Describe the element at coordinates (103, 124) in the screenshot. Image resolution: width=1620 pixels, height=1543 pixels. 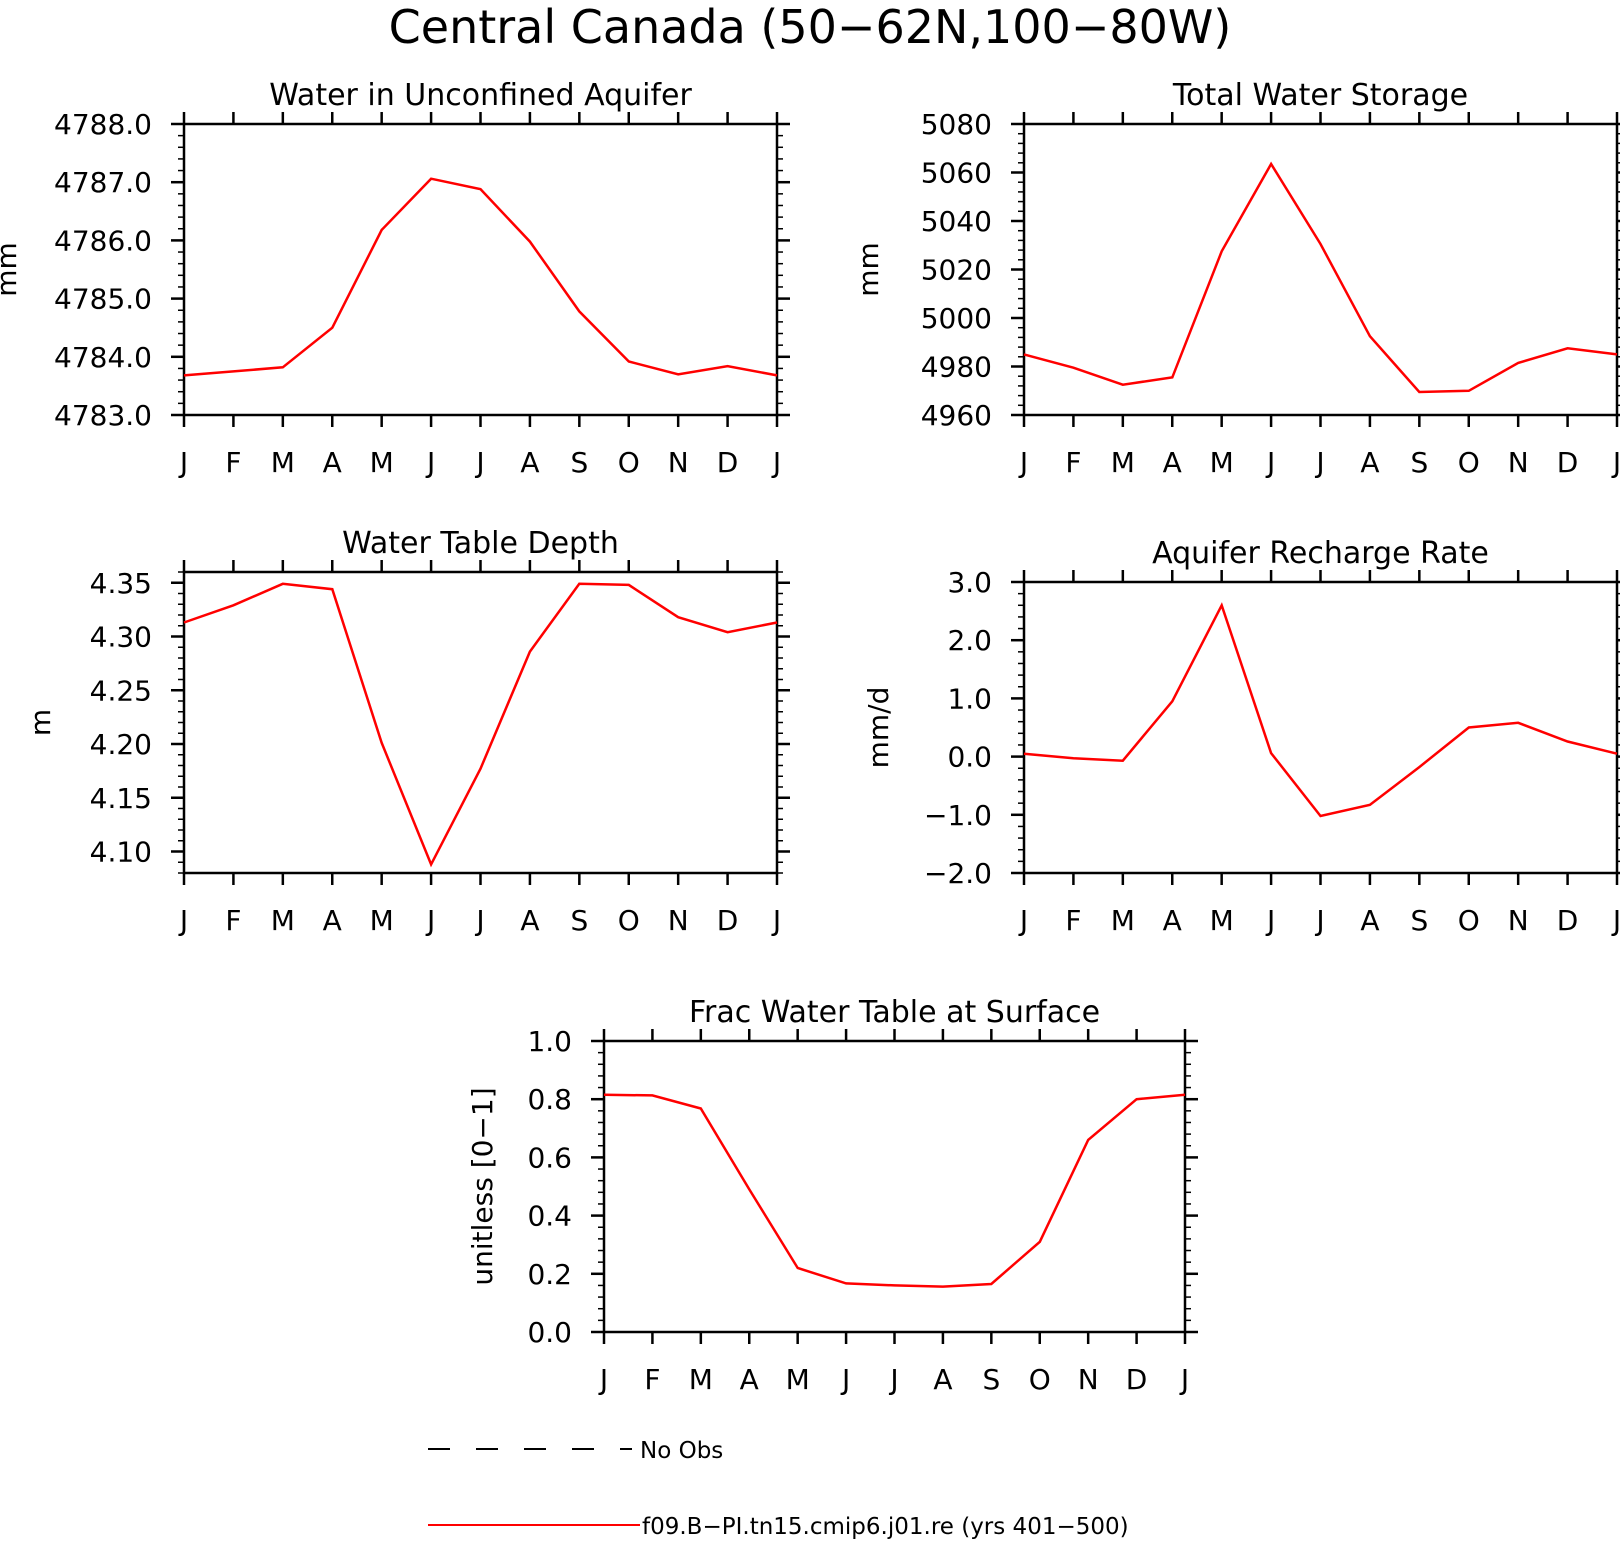
I see `y-tick-label: 4788.0` at that location.